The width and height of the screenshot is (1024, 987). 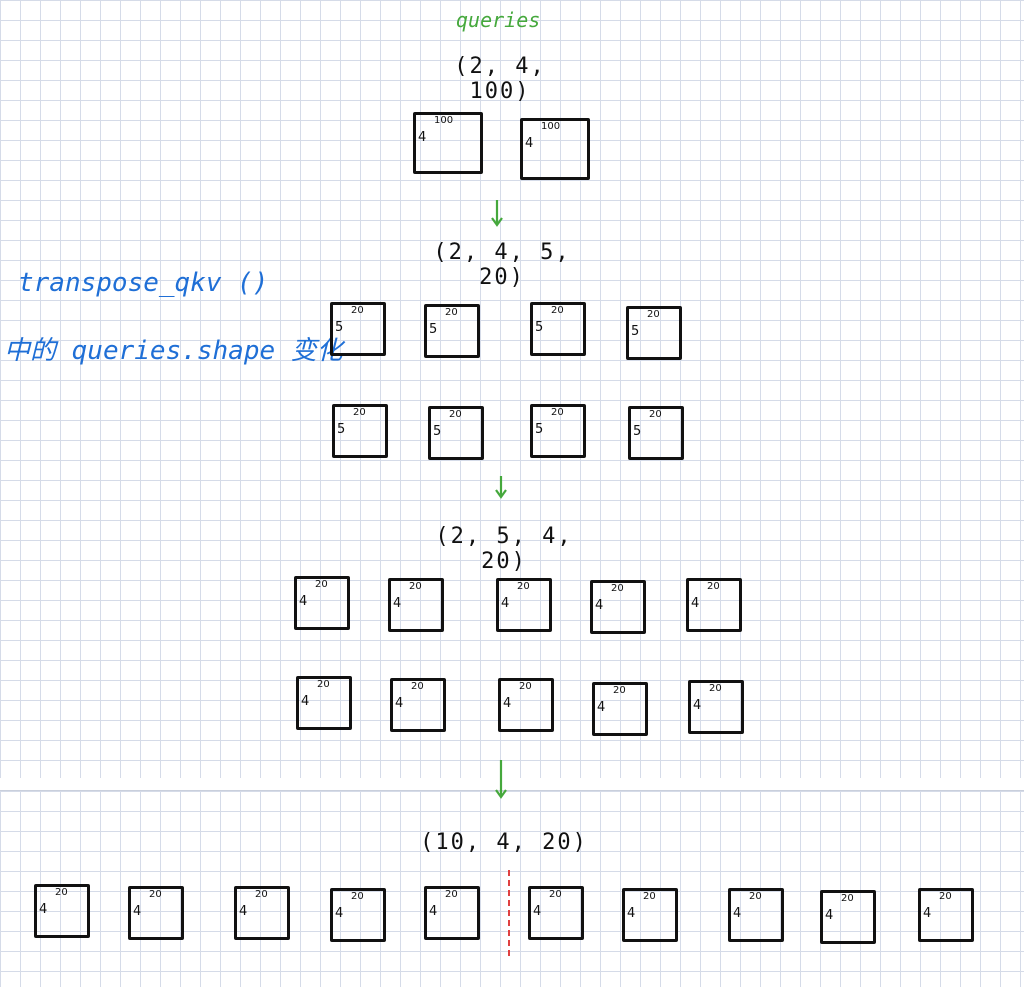 What do you see at coordinates (509, 913) in the screenshot?
I see `batch-split-line` at bounding box center [509, 913].